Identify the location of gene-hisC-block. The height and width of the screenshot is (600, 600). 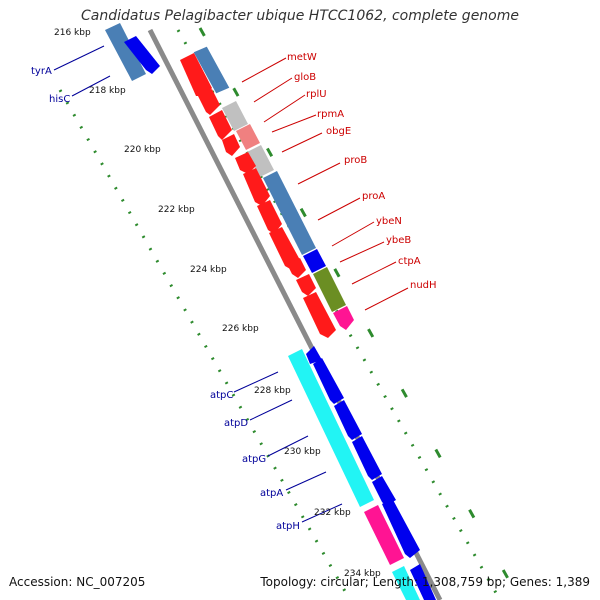
(142, 55).